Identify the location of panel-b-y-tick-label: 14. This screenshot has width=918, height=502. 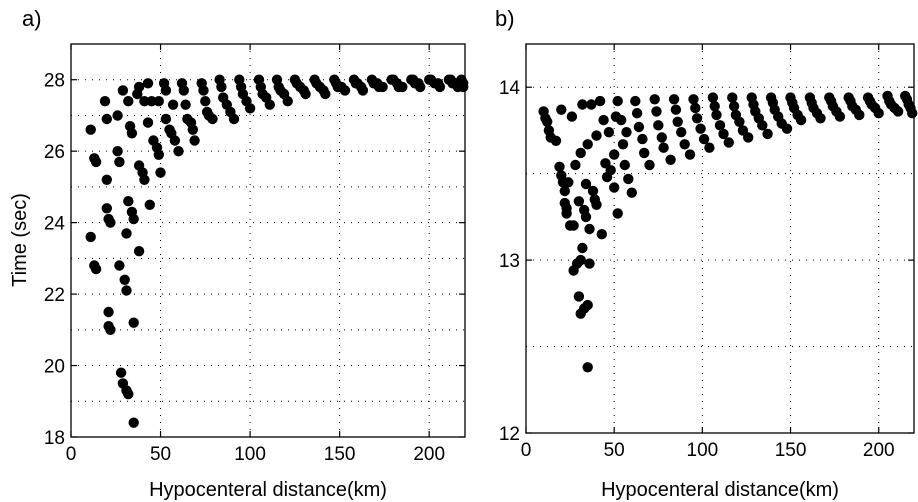
(510, 88).